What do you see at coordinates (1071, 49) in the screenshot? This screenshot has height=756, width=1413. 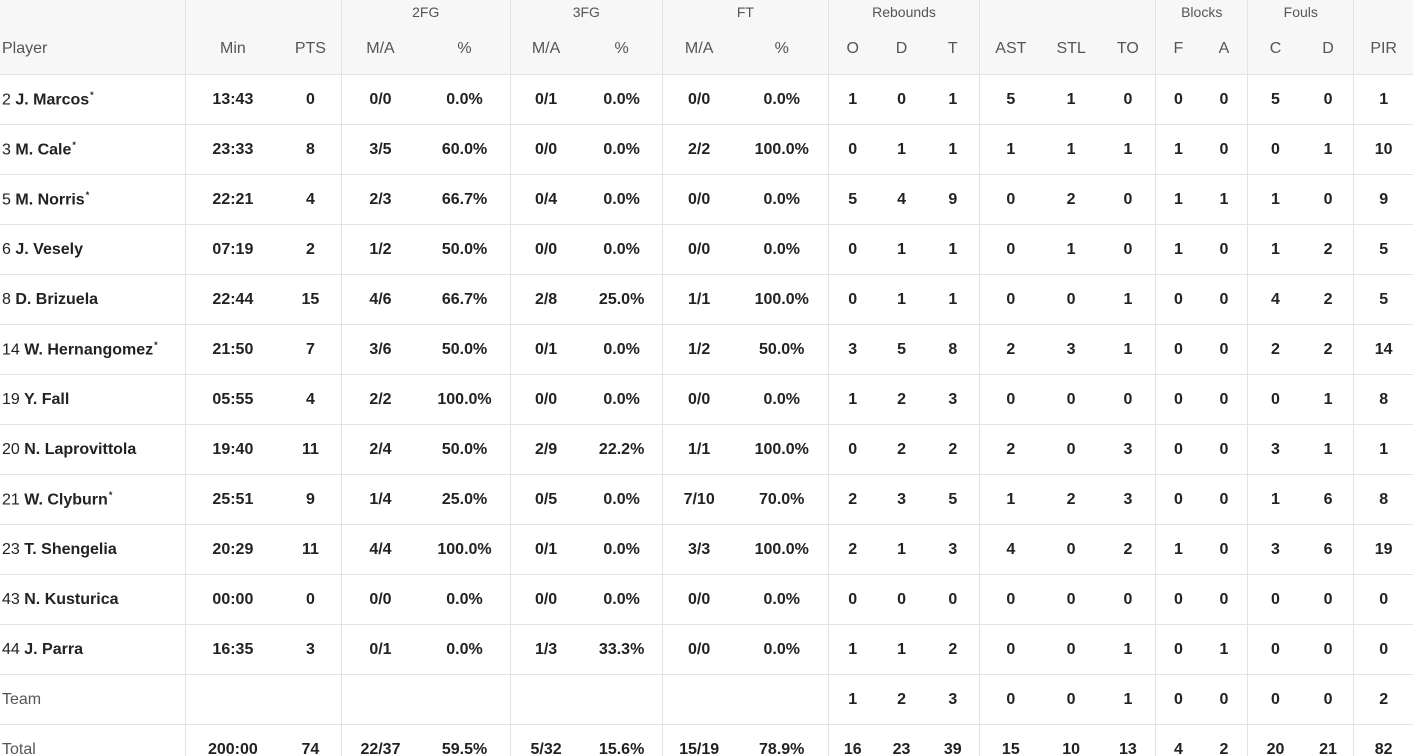 I see `column-header-stl: STL` at bounding box center [1071, 49].